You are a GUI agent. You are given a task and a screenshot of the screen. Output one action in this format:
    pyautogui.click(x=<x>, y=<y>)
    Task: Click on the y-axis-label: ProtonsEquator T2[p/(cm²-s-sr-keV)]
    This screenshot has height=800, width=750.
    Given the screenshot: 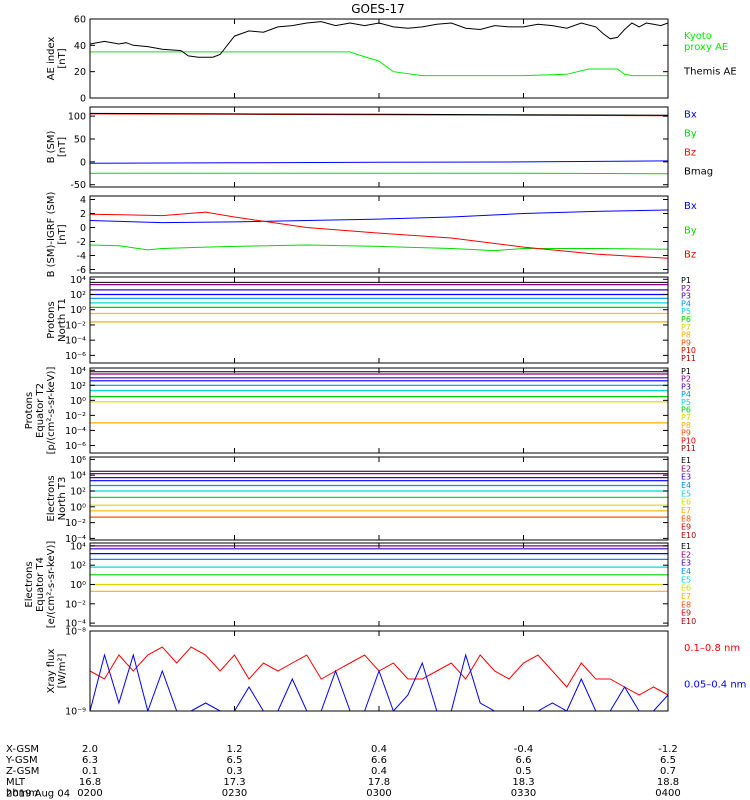 What is the action you would take?
    pyautogui.click(x=40, y=411)
    